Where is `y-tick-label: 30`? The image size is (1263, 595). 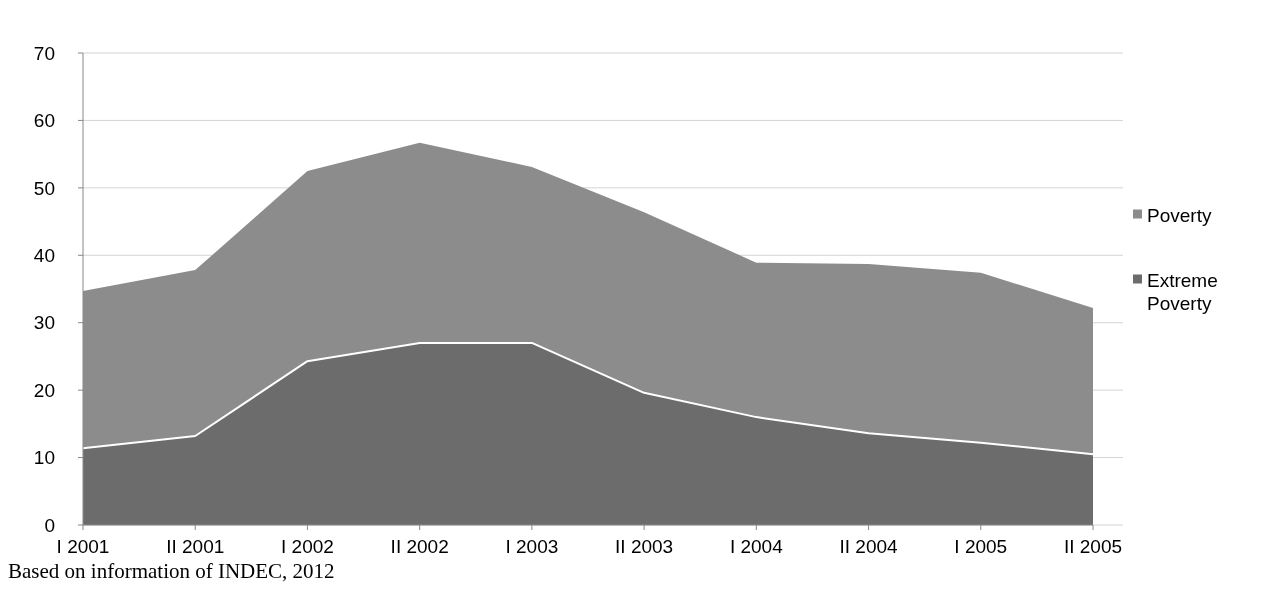
y-tick-label: 30 is located at coordinates (44, 323).